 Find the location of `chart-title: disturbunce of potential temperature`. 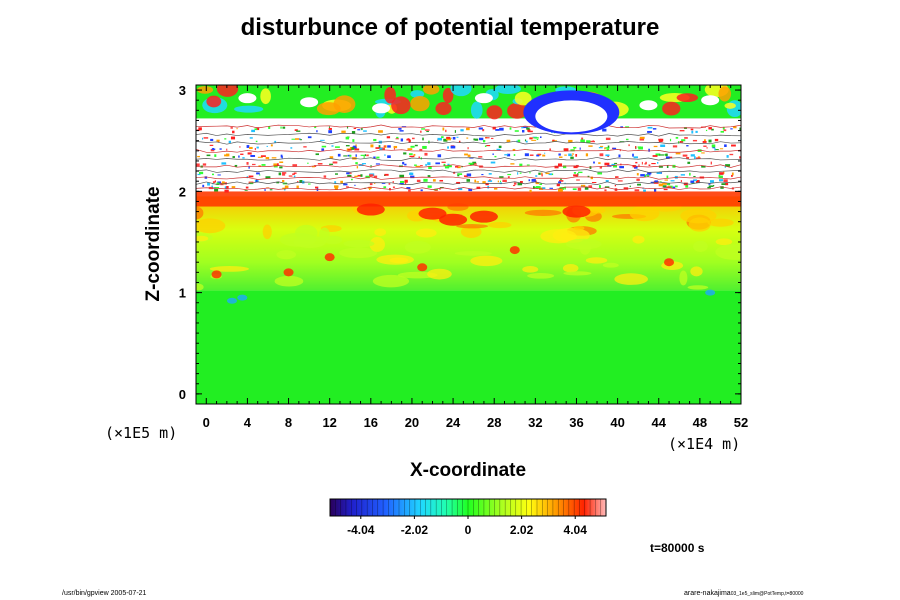

chart-title: disturbunce of potential temperature is located at coordinates (450, 27).